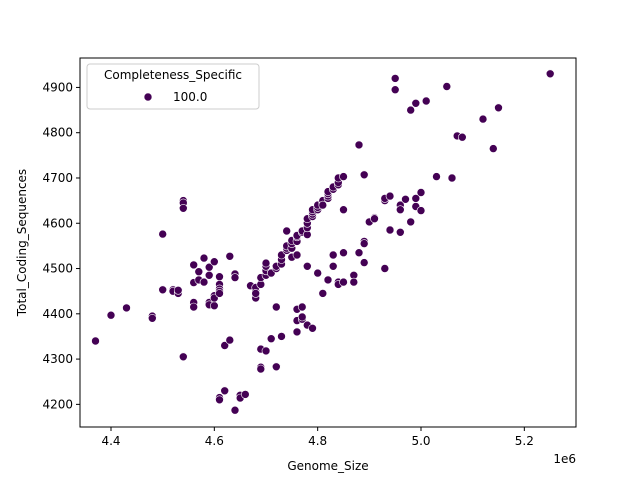 The image size is (640, 485). I want to click on legend-marker, so click(148, 97).